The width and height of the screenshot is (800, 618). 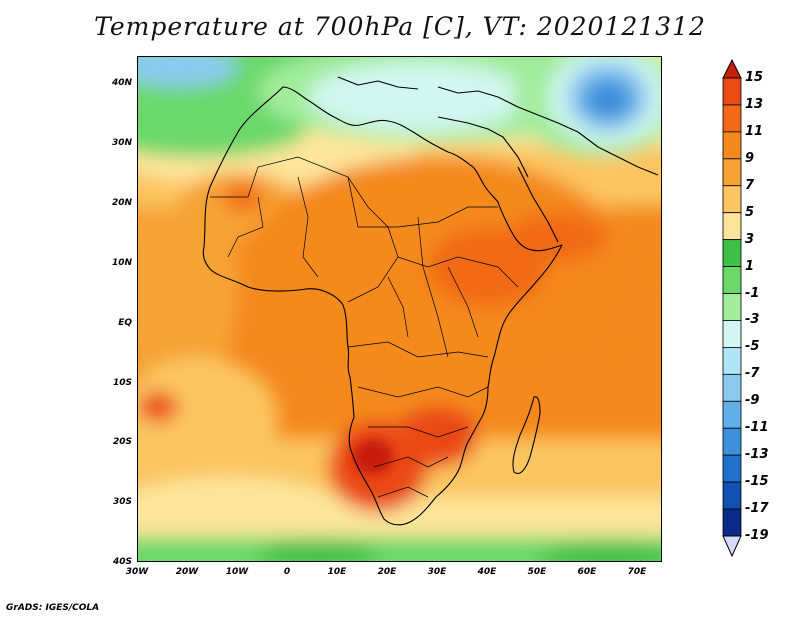 I want to click on lon-label: 70E, so click(x=637, y=572).